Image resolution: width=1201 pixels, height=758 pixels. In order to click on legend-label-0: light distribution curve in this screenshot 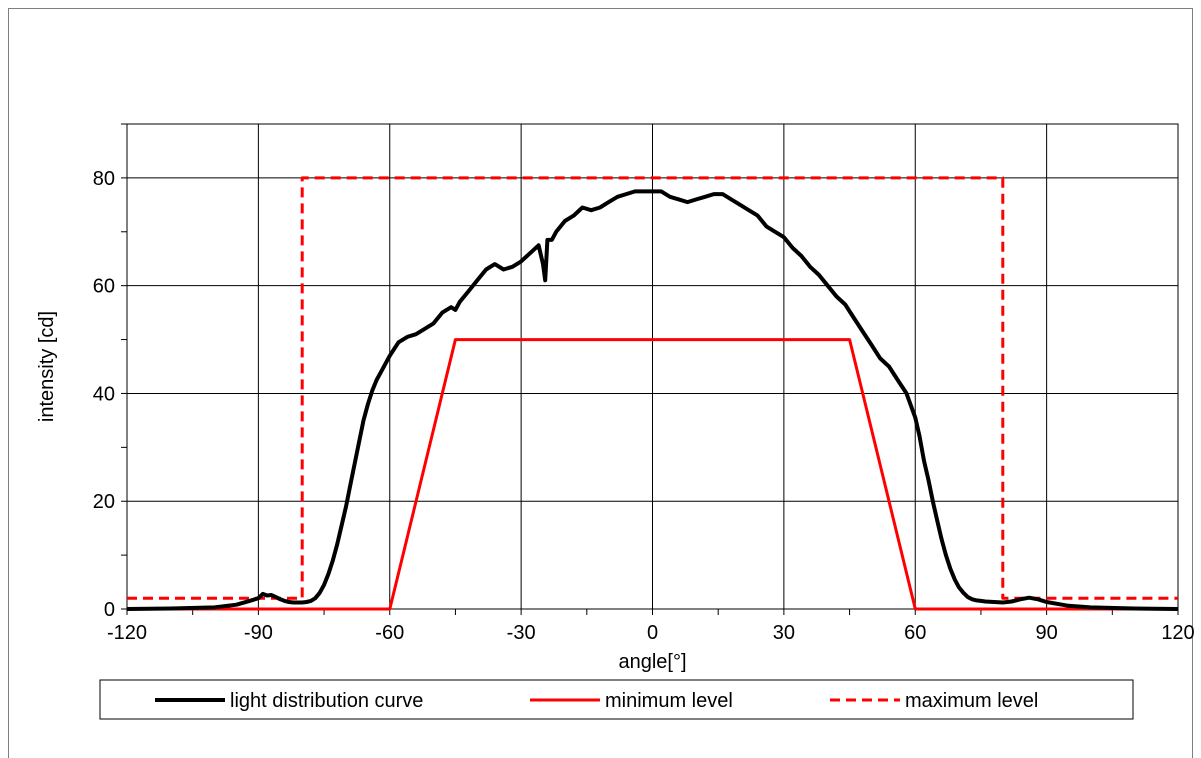, I will do `click(326, 701)`.